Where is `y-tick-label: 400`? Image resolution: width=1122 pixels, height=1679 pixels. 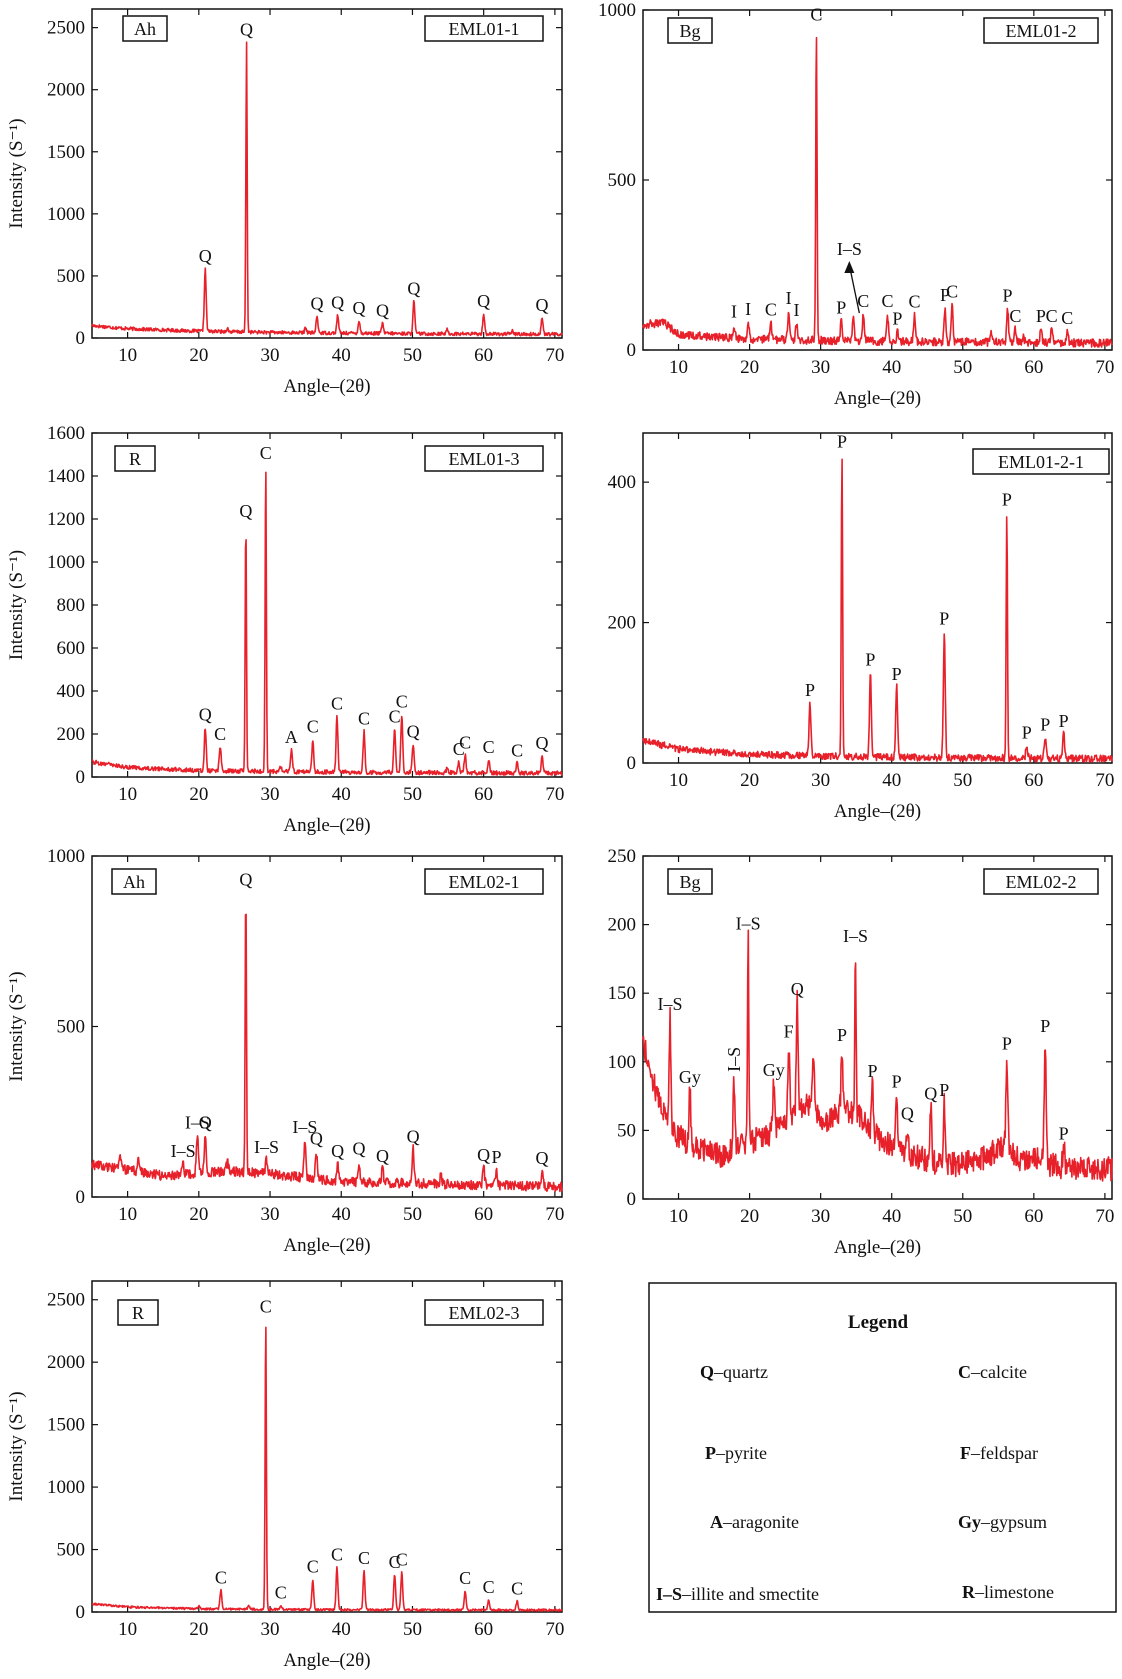 y-tick-label: 400 is located at coordinates (622, 482).